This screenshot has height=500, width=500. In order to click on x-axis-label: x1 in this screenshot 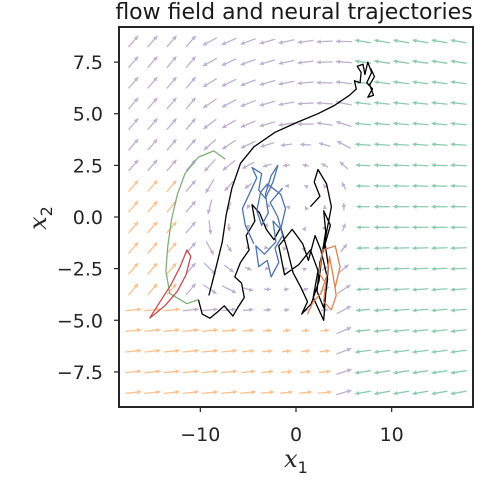, I will do `click(296, 461)`.